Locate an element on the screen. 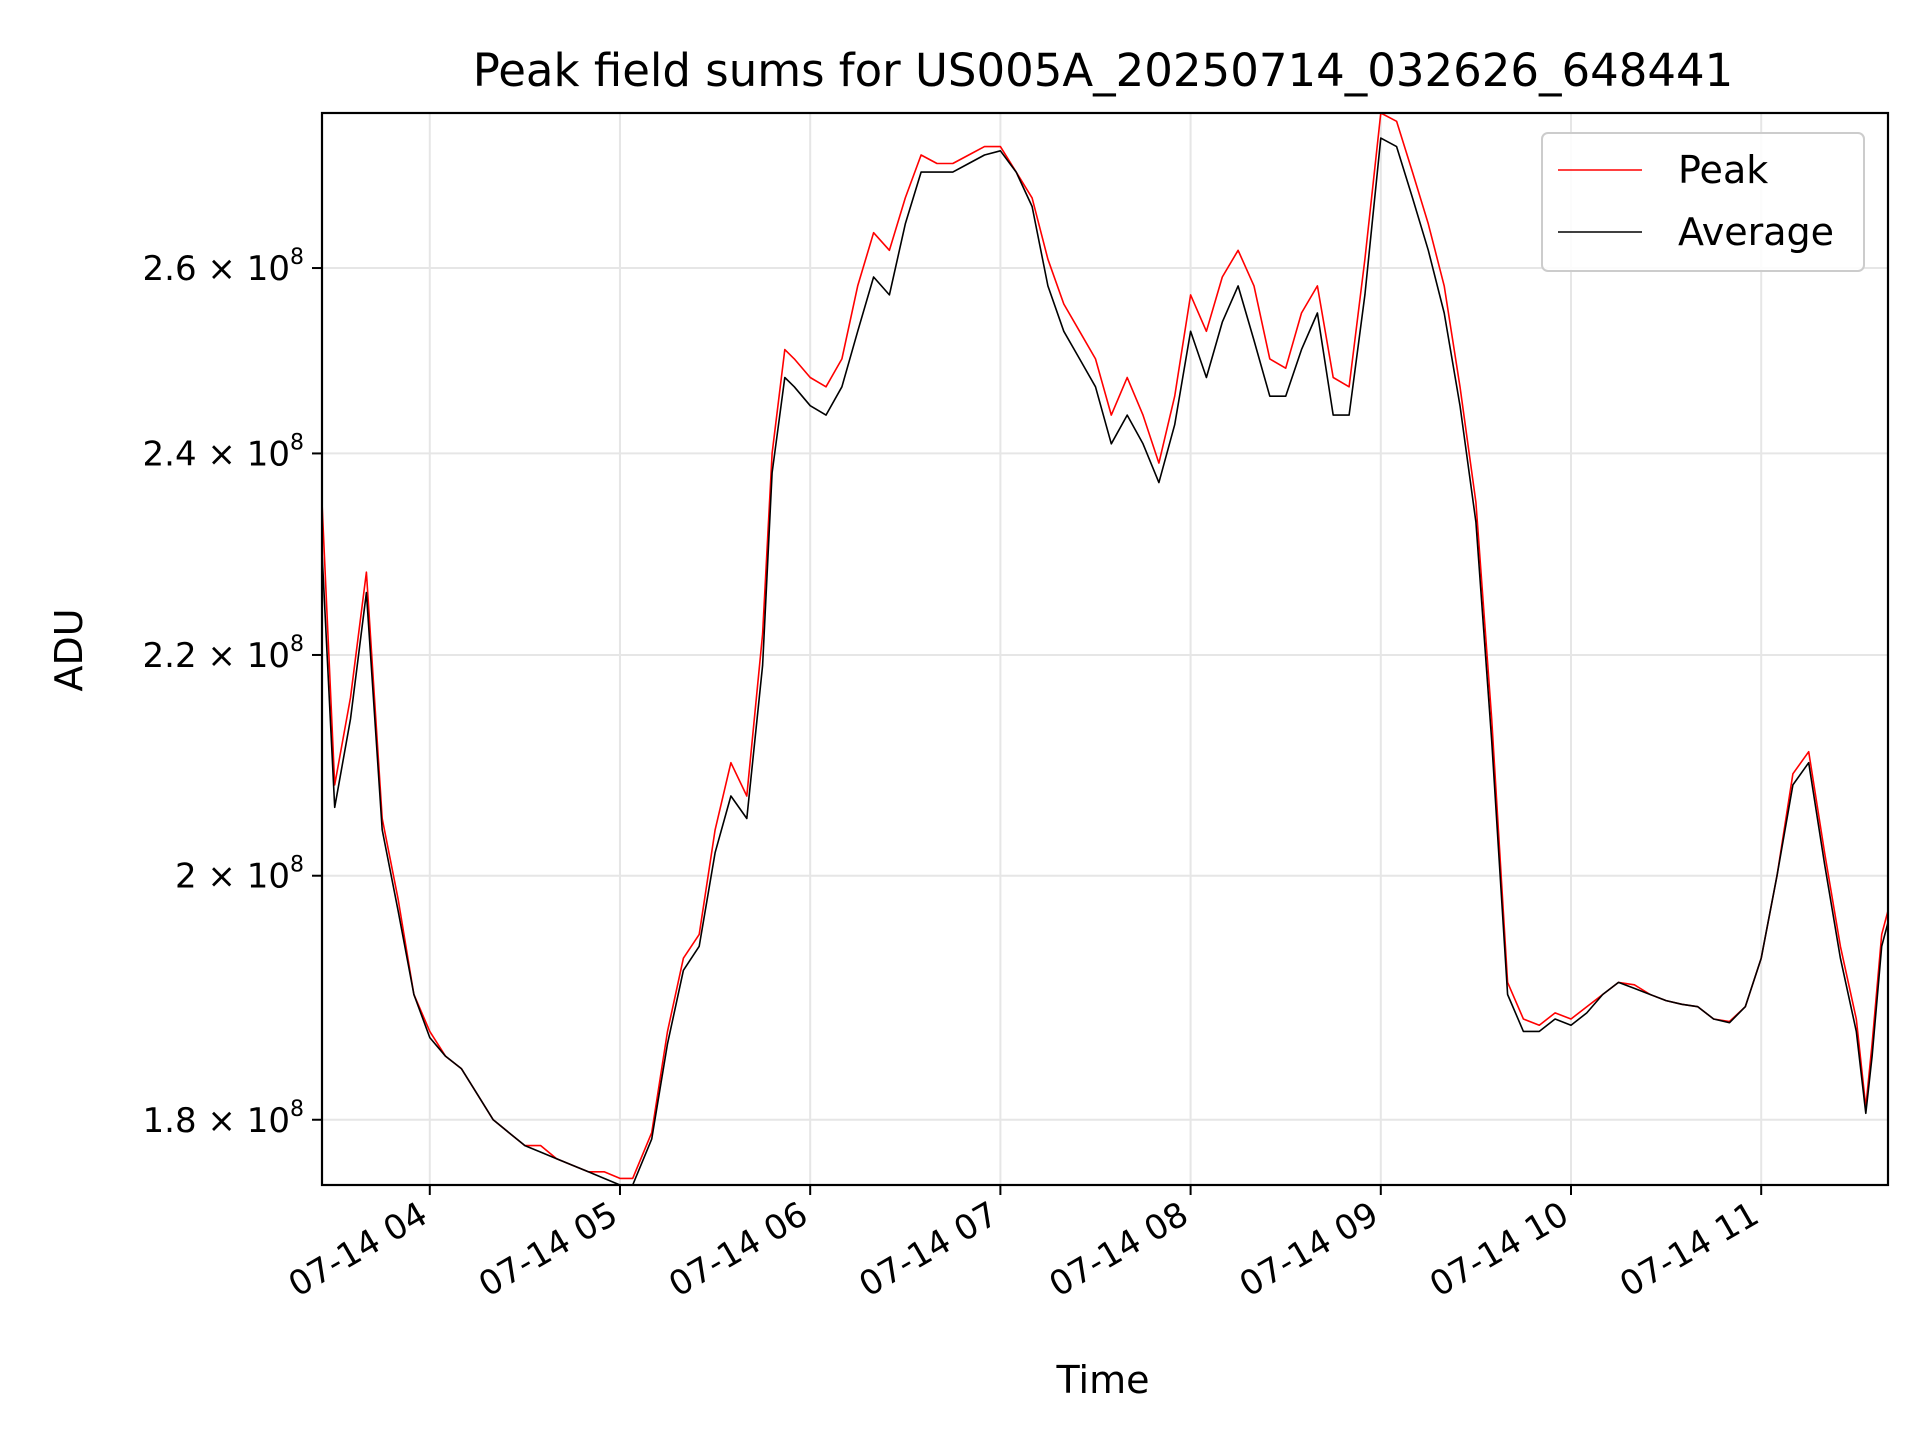 The image size is (1920, 1440). legend: Peak Average is located at coordinates (1703, 202).